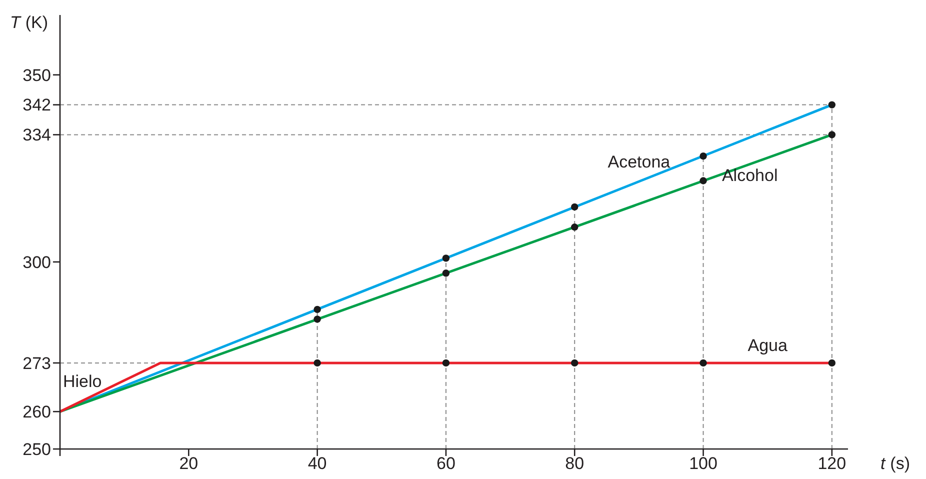 The width and height of the screenshot is (926, 479). Describe the element at coordinates (446, 463) in the screenshot. I see `x-tick-label: 60` at that location.